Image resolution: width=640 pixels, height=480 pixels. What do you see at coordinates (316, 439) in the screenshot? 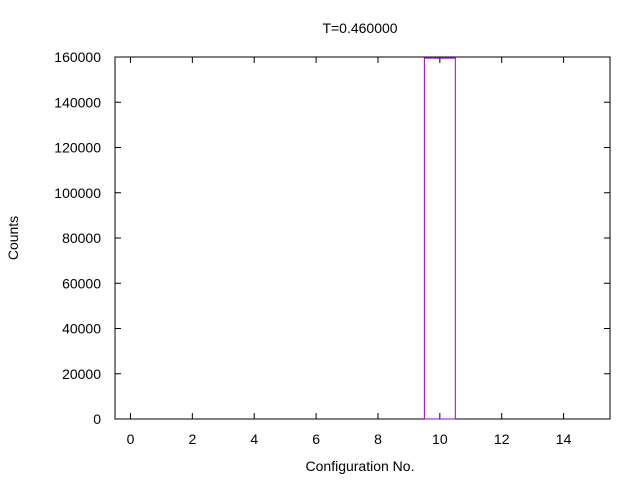
I see `x-tick-label: 6` at bounding box center [316, 439].